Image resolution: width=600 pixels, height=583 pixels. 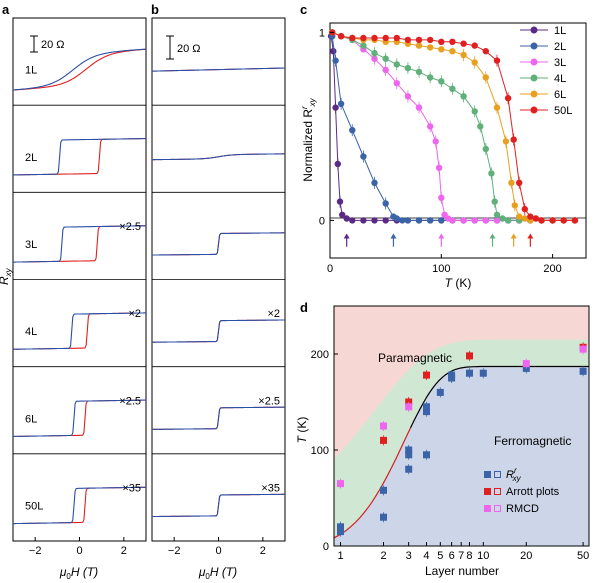 I want to click on legend-label-sub: xy, so click(x=517, y=478).